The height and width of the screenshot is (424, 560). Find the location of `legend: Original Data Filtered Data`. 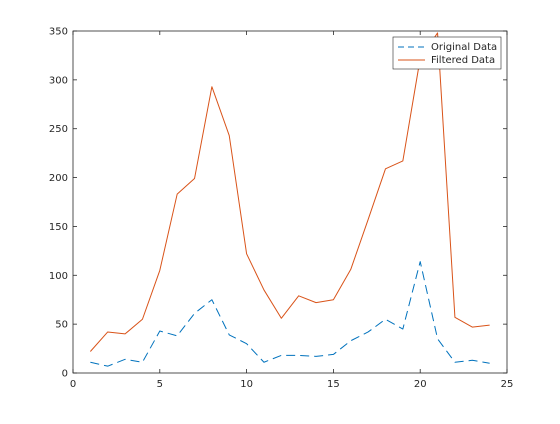

legend: Original Data Filtered Data is located at coordinates (447, 53).